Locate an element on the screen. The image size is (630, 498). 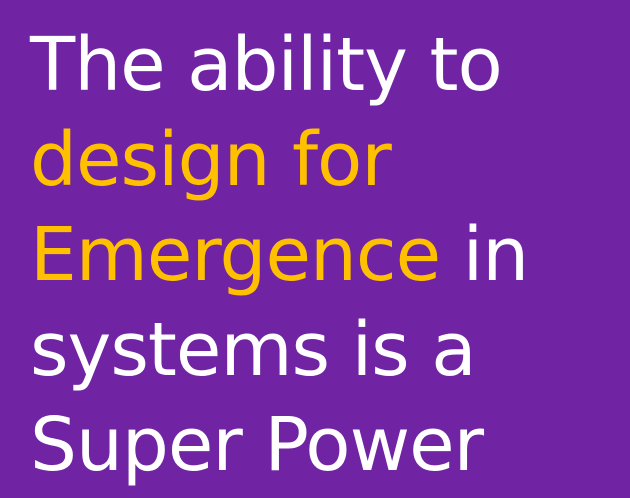
statement-text-super-power: Super Power is located at coordinates (257, 445).